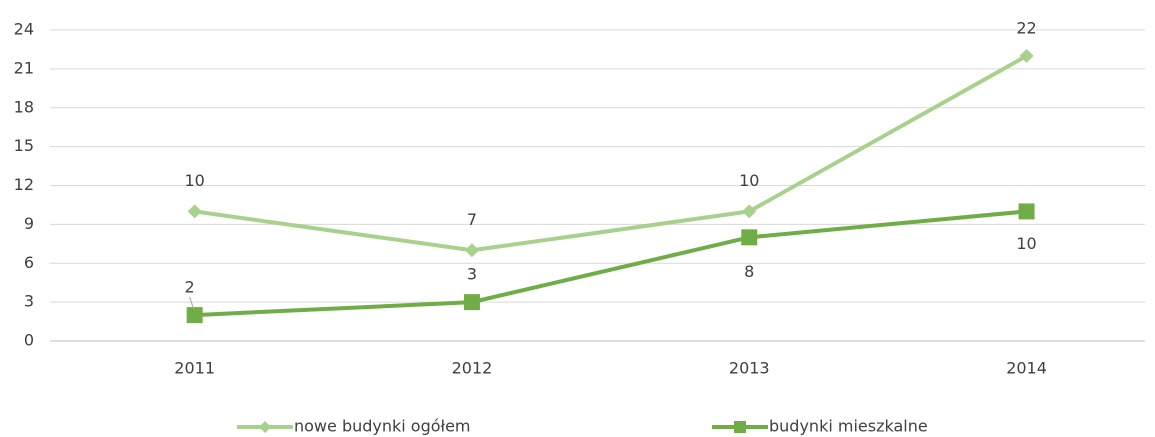  I want to click on data-label: 22, so click(1026, 27).